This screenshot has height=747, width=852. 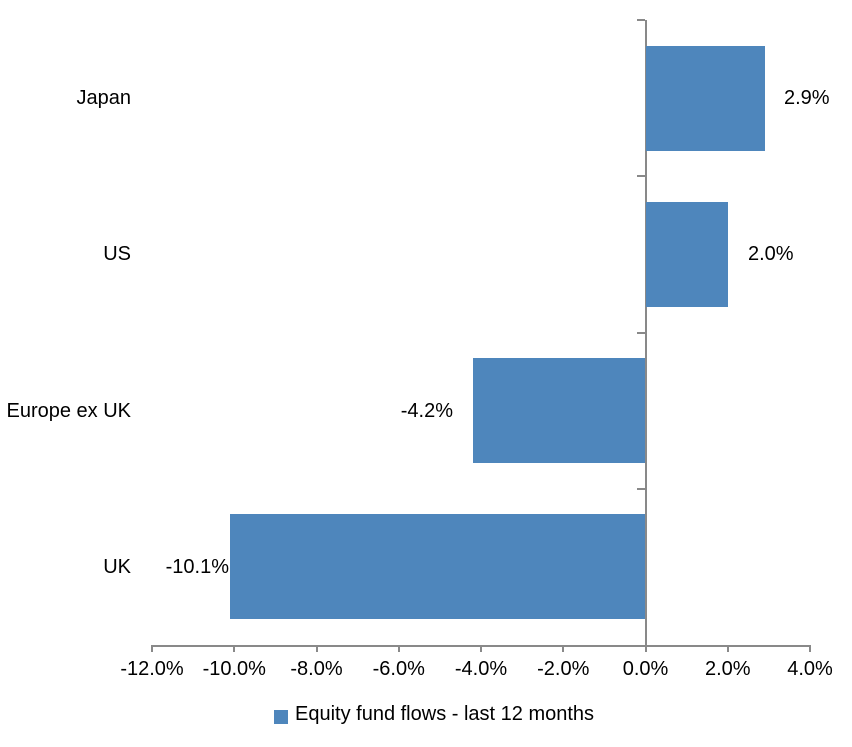 What do you see at coordinates (810, 669) in the screenshot?
I see `x-axis-tick-label: 4.0%` at bounding box center [810, 669].